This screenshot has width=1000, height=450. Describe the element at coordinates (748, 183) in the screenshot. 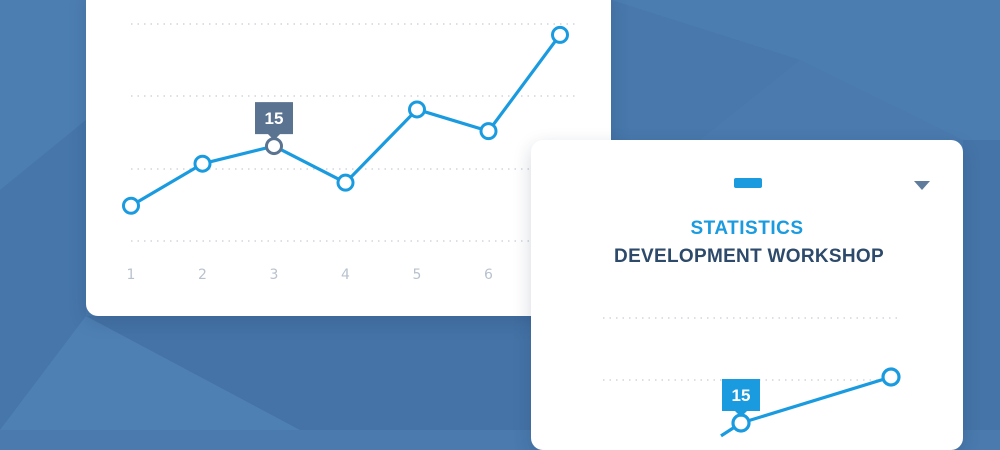

I see `dash-icon` at that location.